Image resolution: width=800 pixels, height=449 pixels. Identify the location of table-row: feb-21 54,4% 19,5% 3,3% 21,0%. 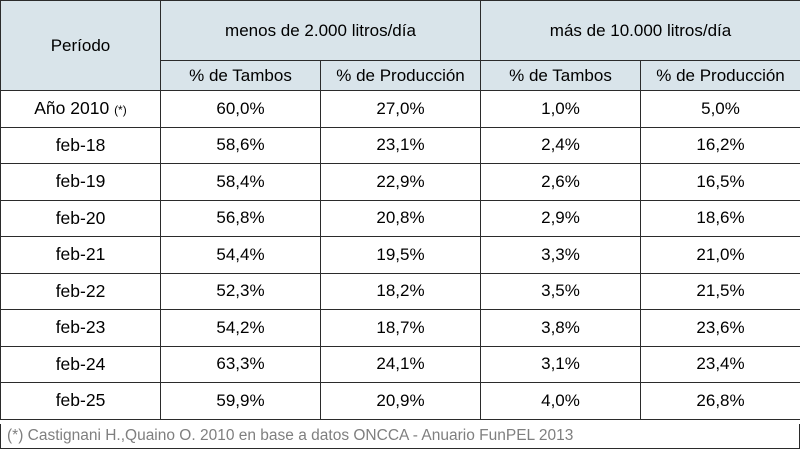
(400, 255).